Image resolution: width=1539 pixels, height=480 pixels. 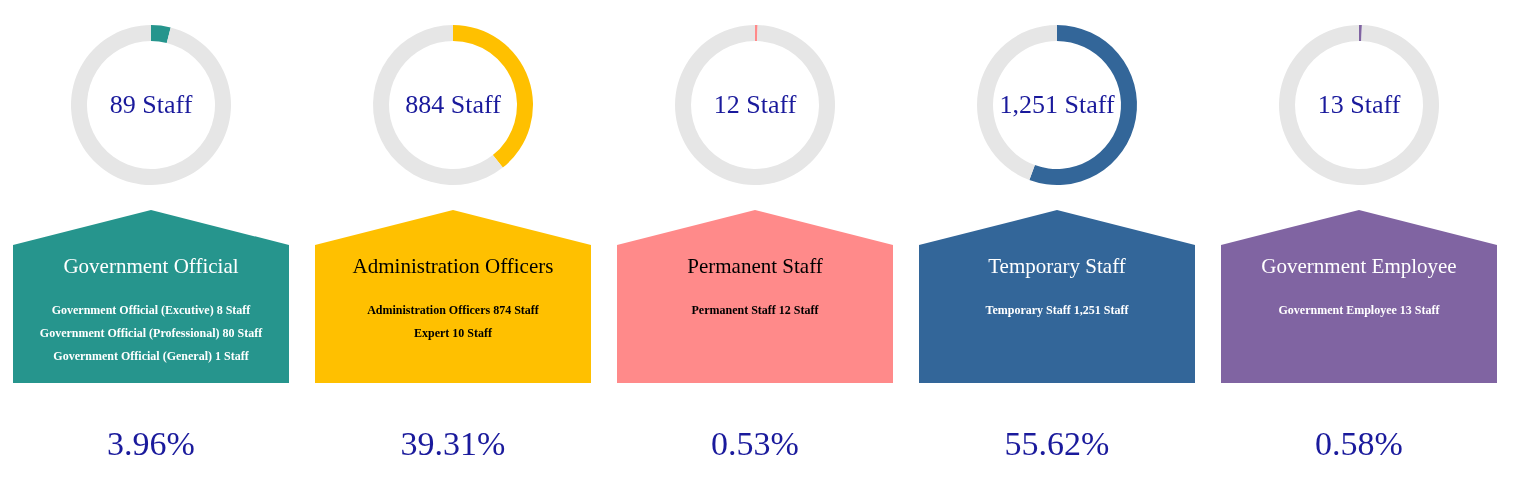 I want to click on text: Administration Officers 874 Staff, so click(x=453, y=310).